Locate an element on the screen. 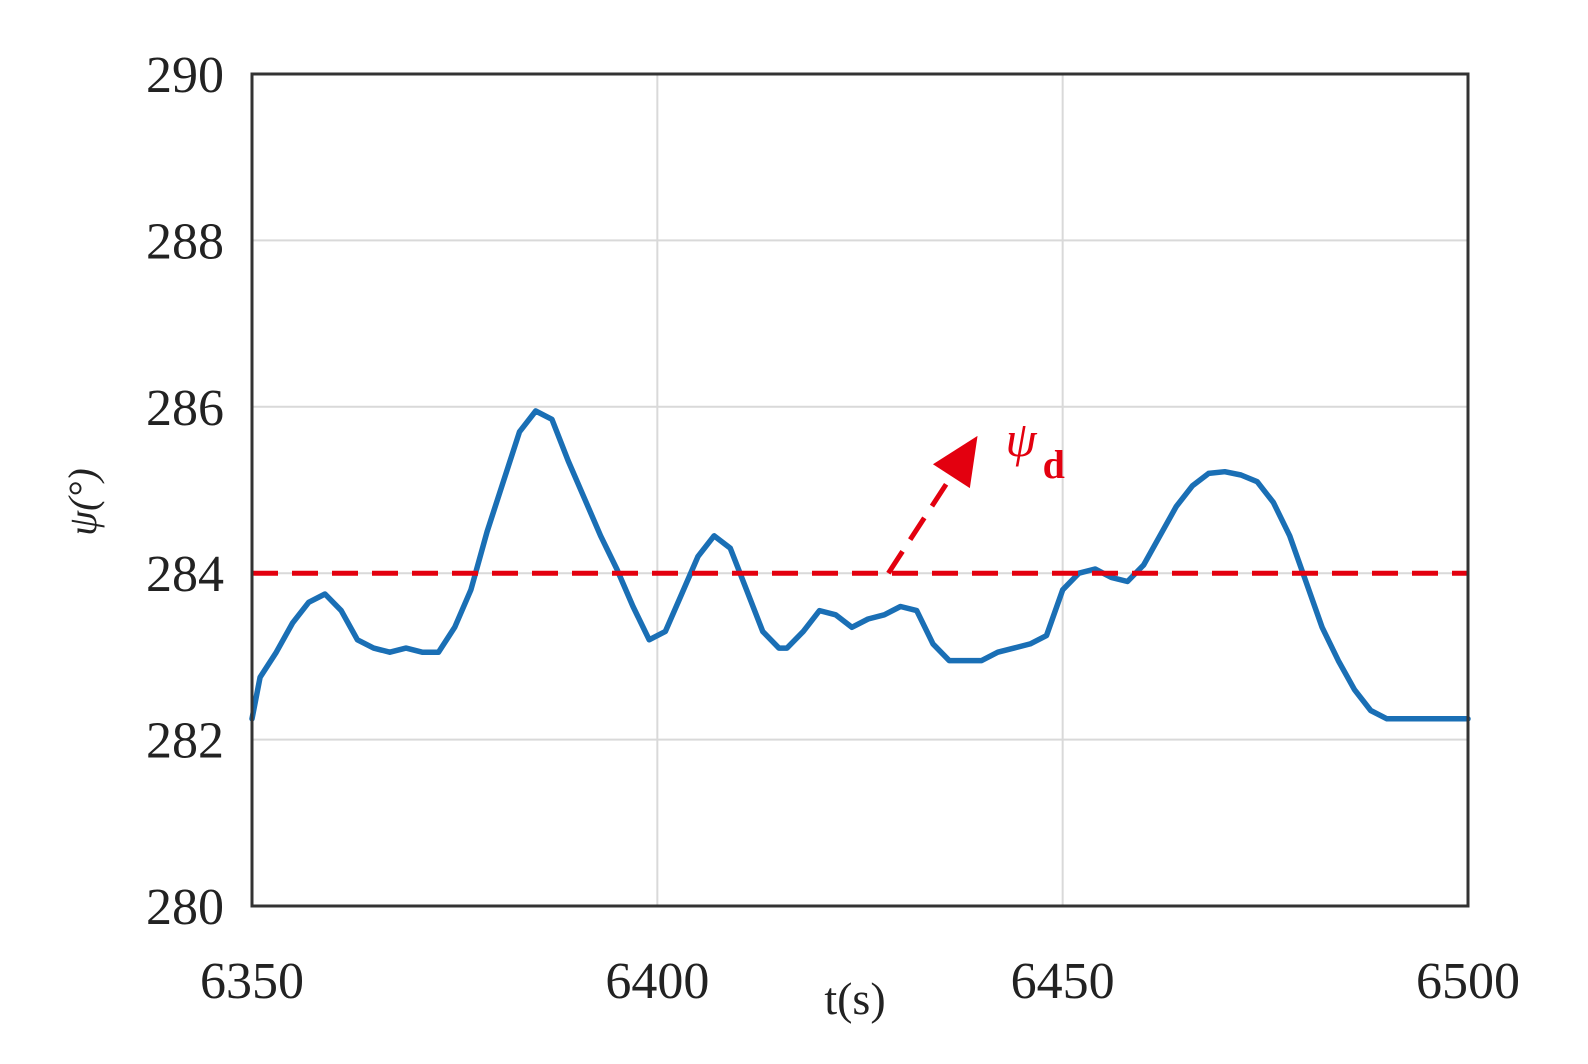 This screenshot has width=1588, height=1064. annotation-arrowhead is located at coordinates (955, 462).